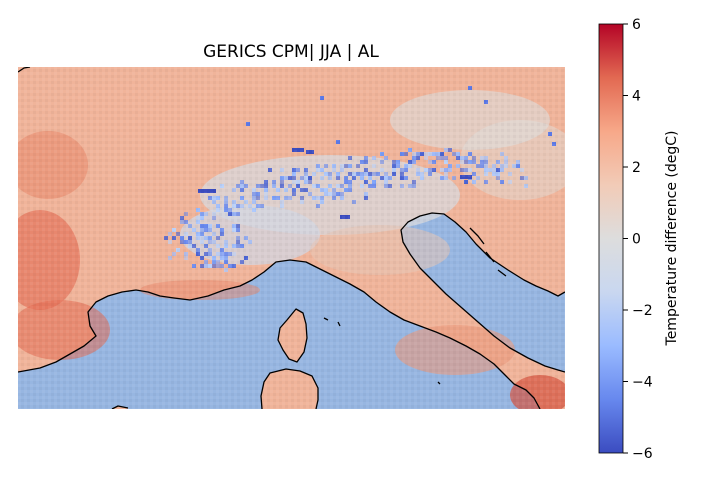 This screenshot has height=484, width=720. What do you see at coordinates (611, 238) in the screenshot?
I see `colorbar-gradient` at bounding box center [611, 238].